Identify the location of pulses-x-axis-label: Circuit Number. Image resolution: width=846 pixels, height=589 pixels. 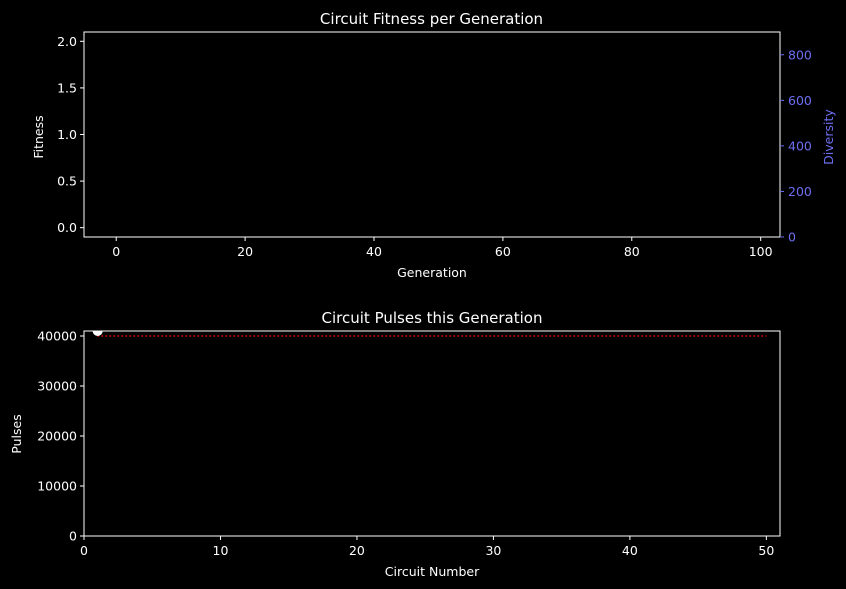
(432, 571).